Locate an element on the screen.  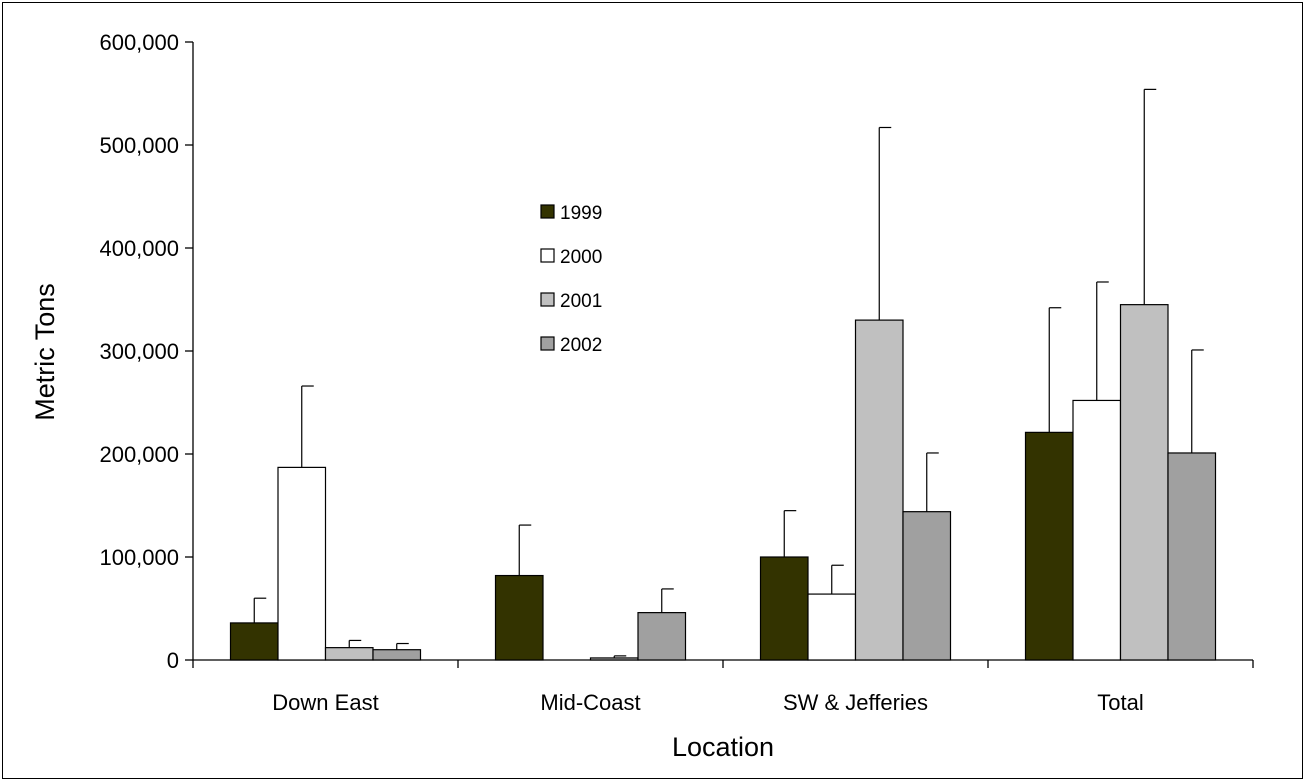
x-axis-title: Location is located at coordinates (723, 747).